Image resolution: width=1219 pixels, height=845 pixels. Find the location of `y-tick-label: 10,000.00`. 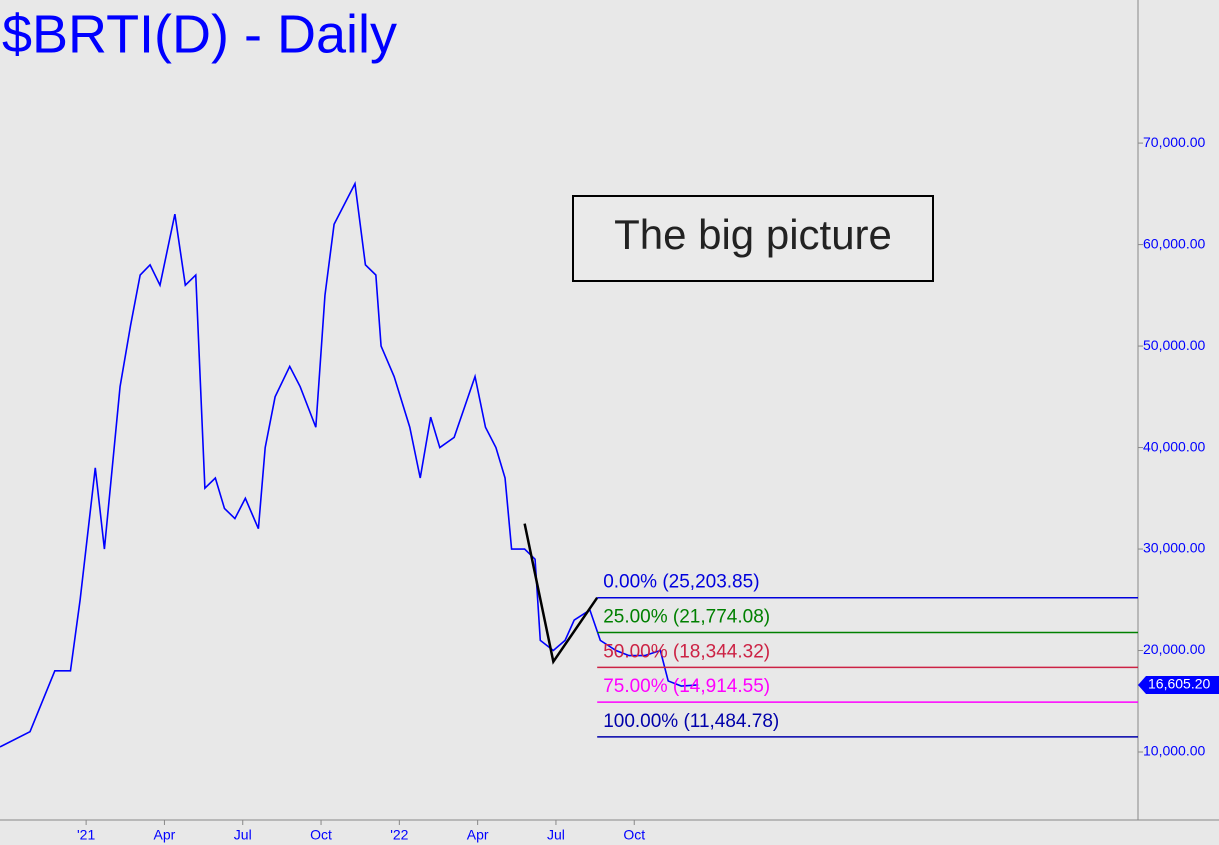

y-tick-label: 10,000.00 is located at coordinates (1174, 751).